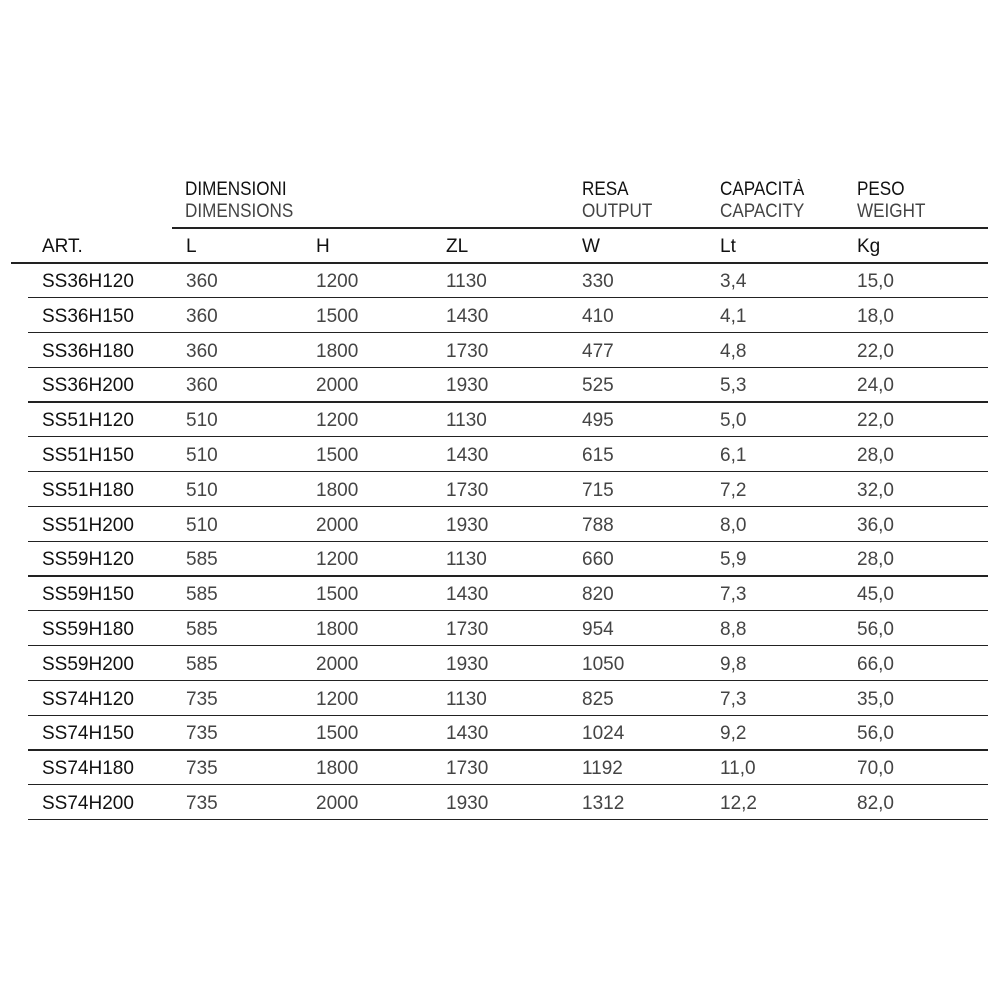 This screenshot has width=1000, height=1000. Describe the element at coordinates (875, 386) in the screenshot. I see `cell-kg: 24,0` at that location.